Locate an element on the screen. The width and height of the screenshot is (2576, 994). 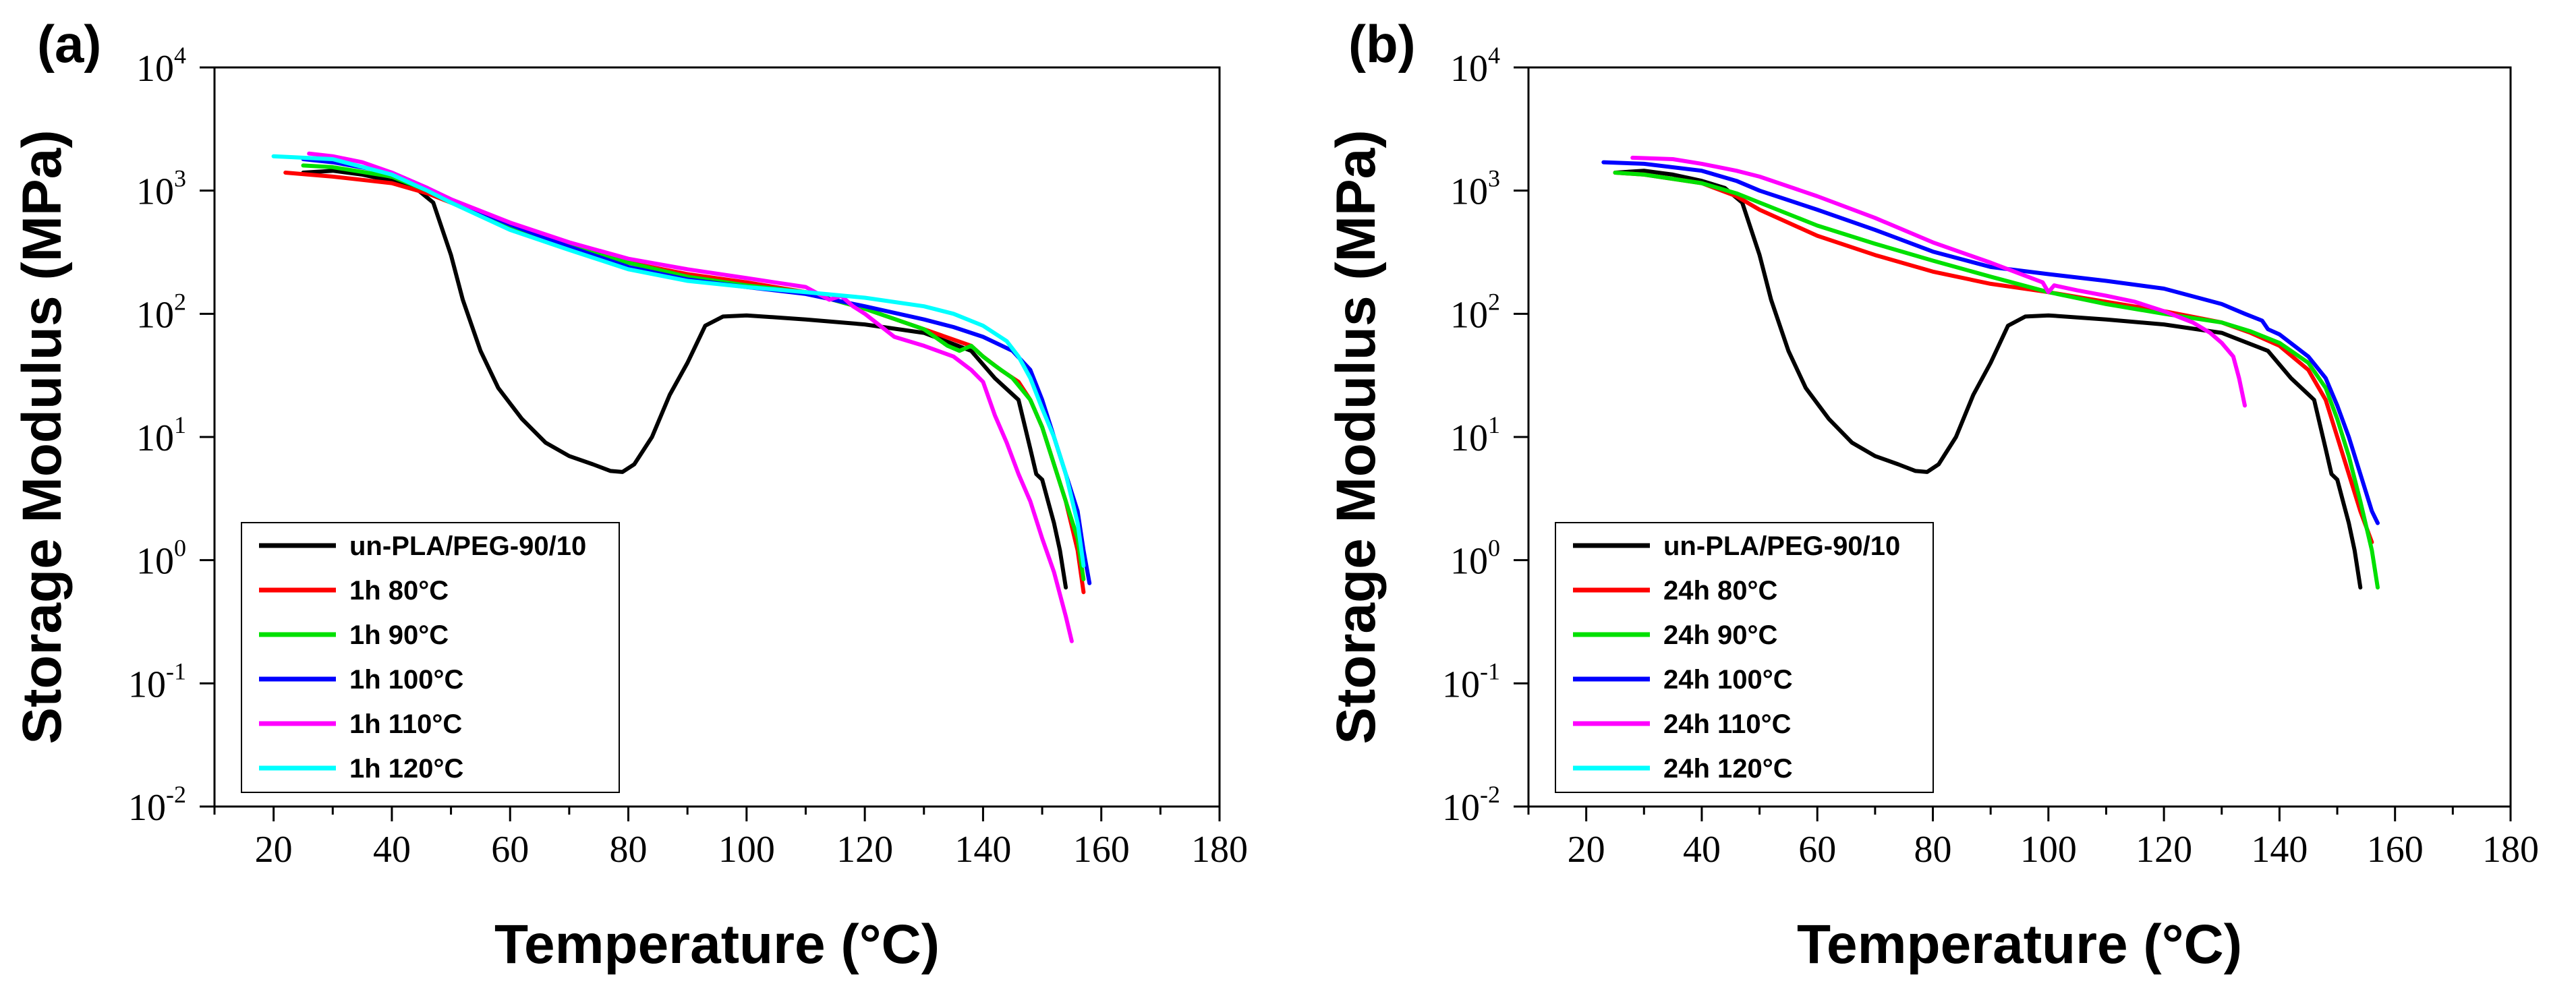
legend-label: 1h 80°C is located at coordinates (399, 591).